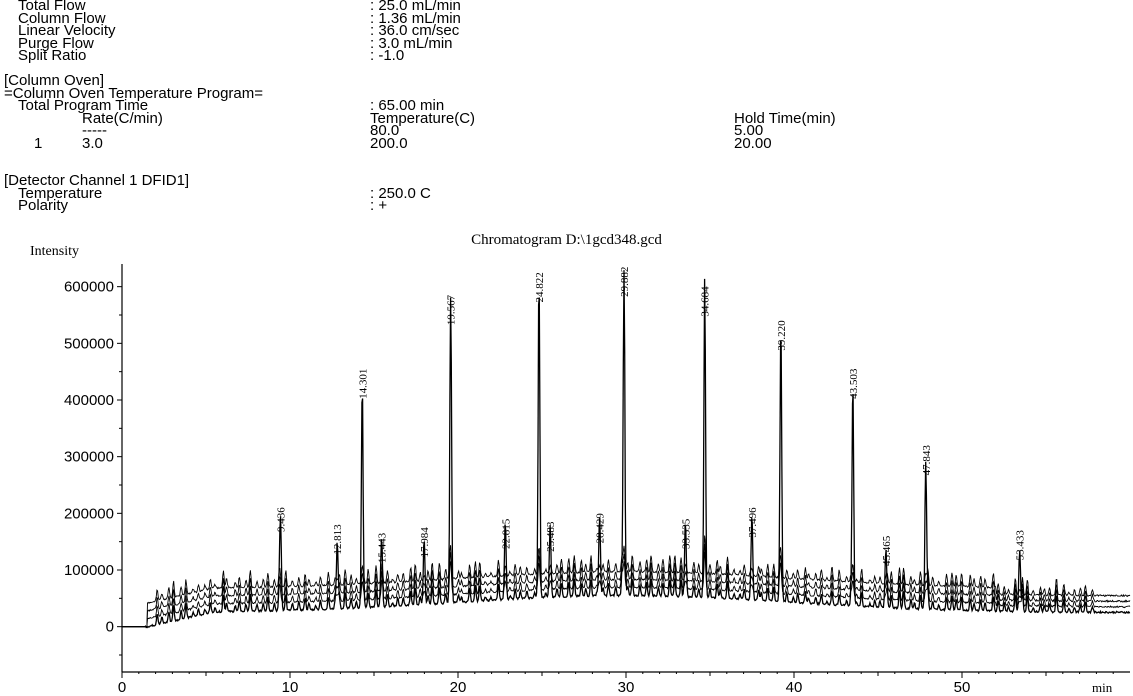 The width and height of the screenshot is (1133, 696). What do you see at coordinates (749, 130) in the screenshot?
I see `oven-row0-hold: 5.00` at bounding box center [749, 130].